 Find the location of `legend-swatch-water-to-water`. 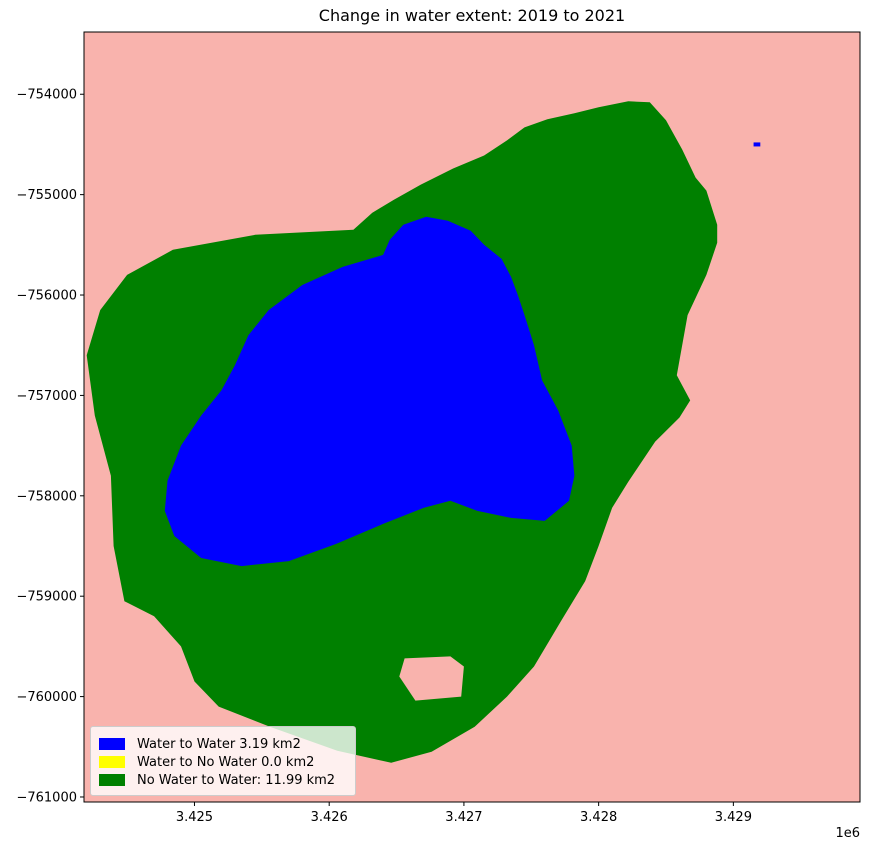

legend-swatch-water-to-water is located at coordinates (112, 744).